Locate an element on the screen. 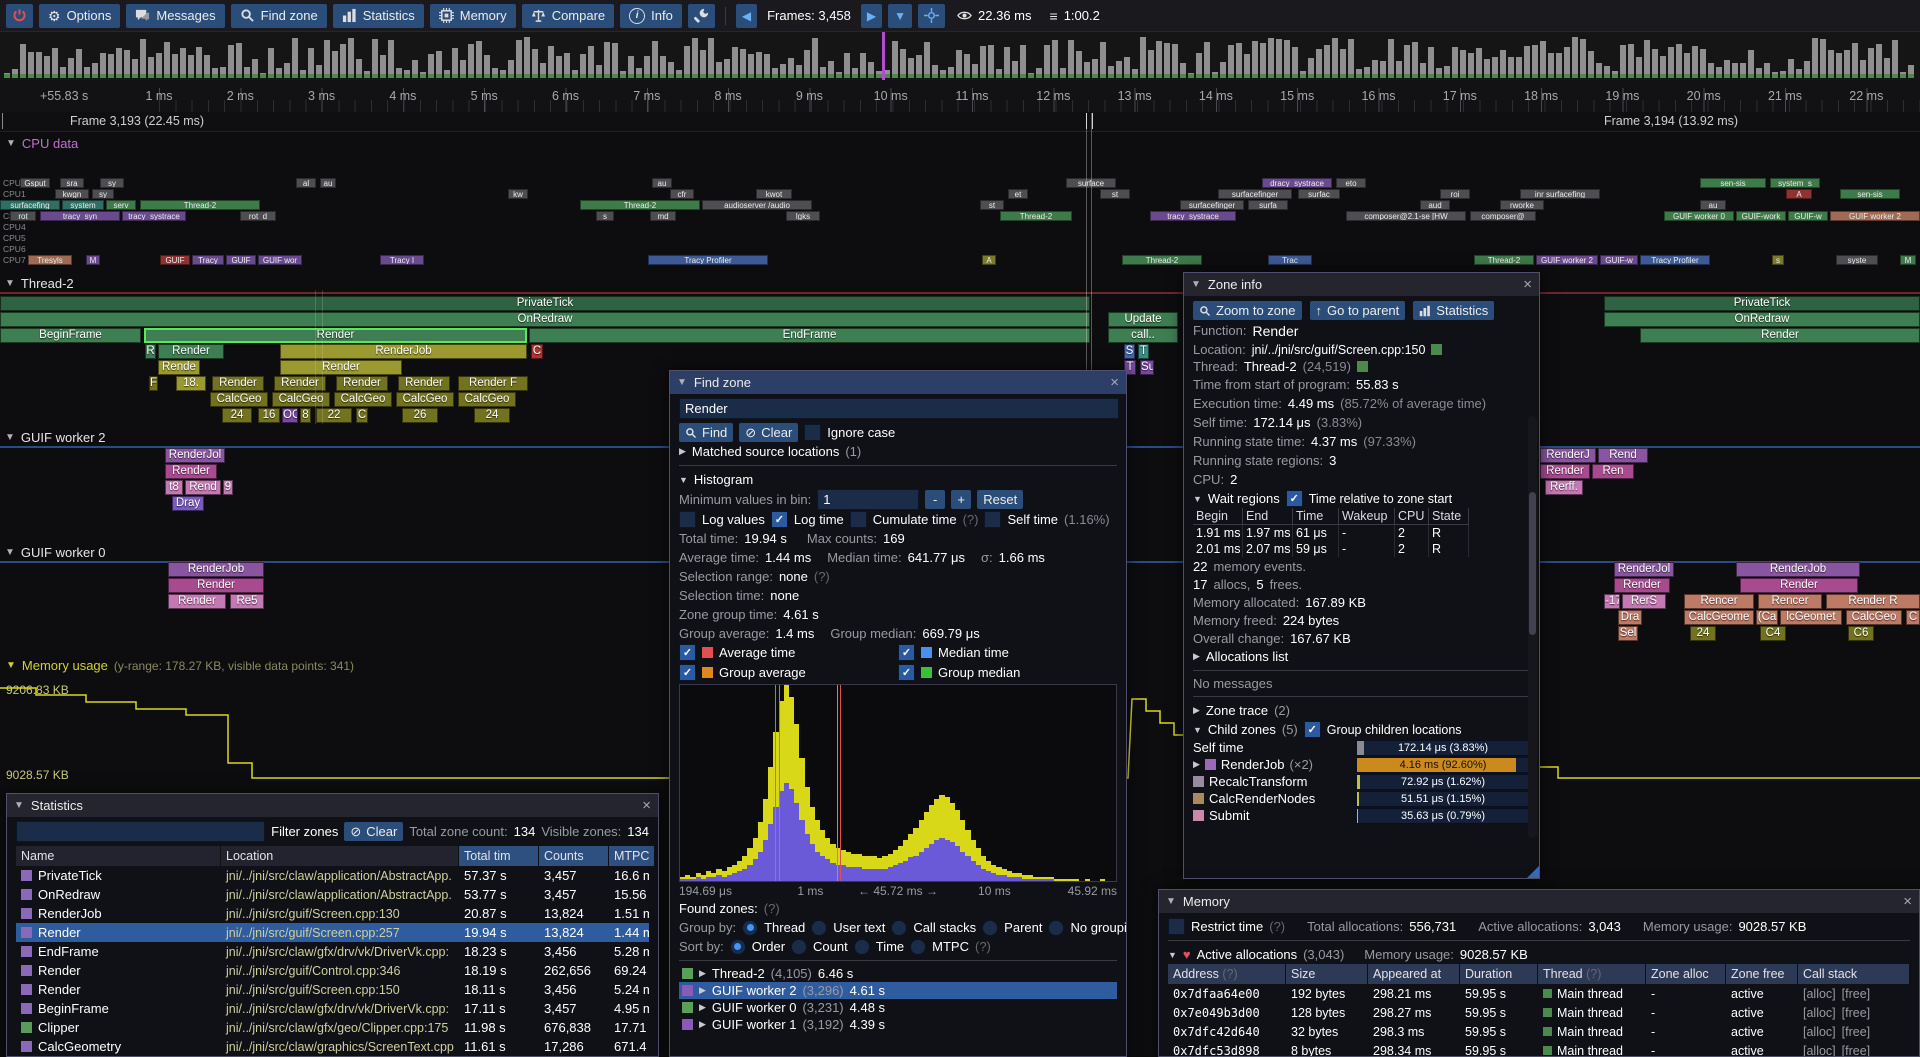 The height and width of the screenshot is (1057, 1920). cpu-zone: composer@ is located at coordinates (1503, 216).